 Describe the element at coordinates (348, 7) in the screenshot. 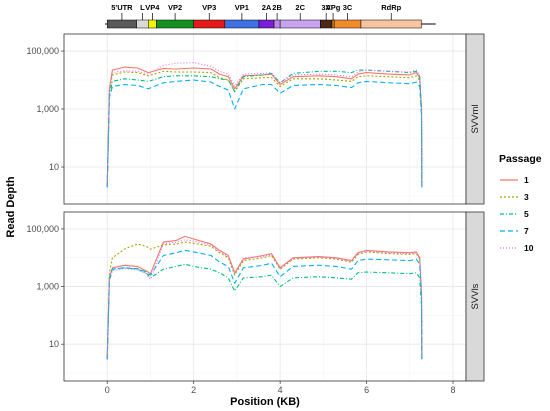

I see `genome-segment-label: 3C` at that location.